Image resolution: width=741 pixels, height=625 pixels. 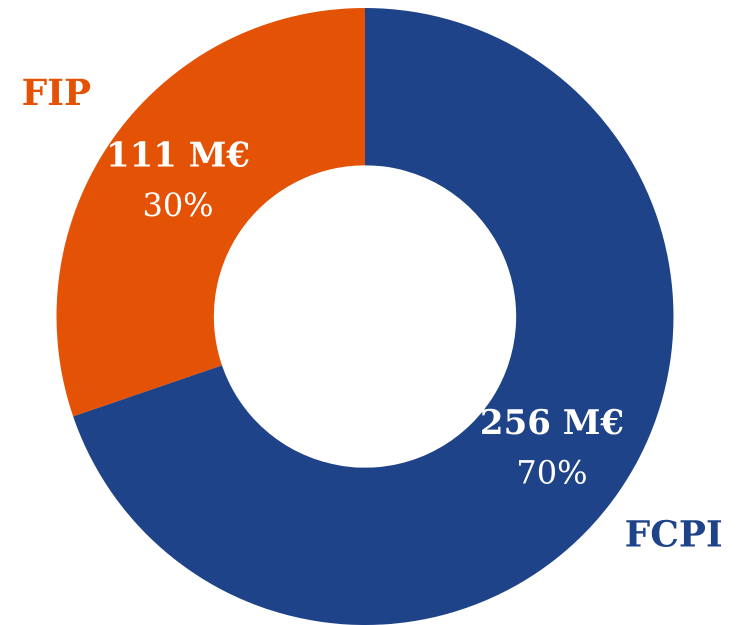 What do you see at coordinates (552, 447) in the screenshot?
I see `data-label: 256 M€ 70%` at bounding box center [552, 447].